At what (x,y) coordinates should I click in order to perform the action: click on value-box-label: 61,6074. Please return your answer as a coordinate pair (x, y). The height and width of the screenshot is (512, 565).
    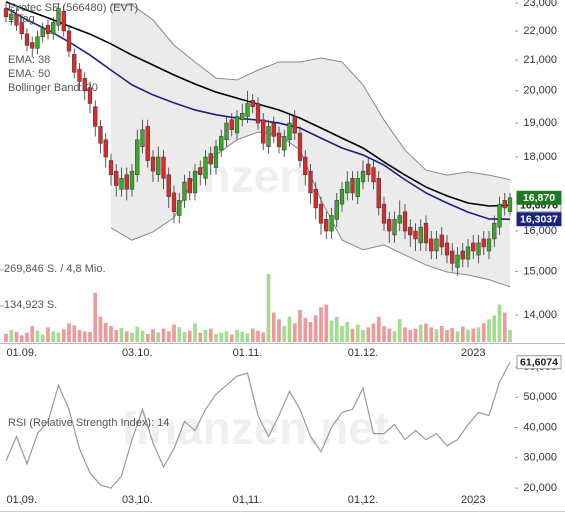
    Looking at the image, I should click on (539, 362).